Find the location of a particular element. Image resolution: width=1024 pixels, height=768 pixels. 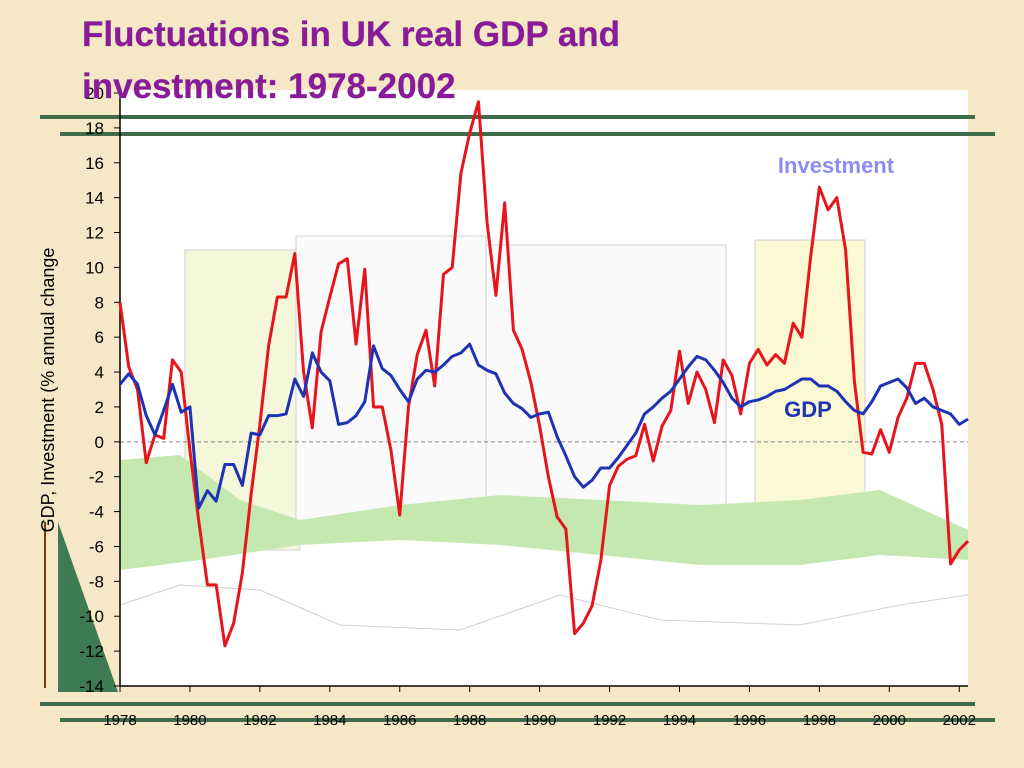

y-tick-label: 14 is located at coordinates (94, 198).